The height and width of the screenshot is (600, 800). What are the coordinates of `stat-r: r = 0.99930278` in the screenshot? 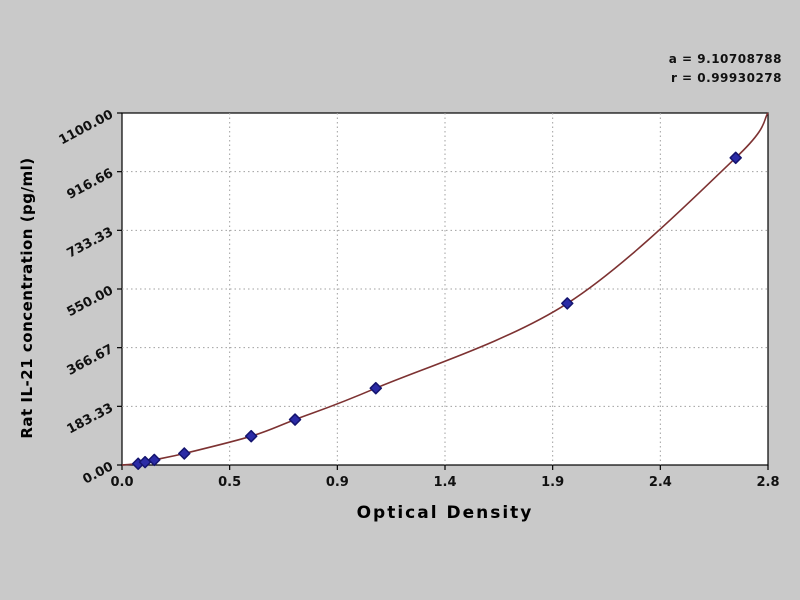 It's located at (726, 78).